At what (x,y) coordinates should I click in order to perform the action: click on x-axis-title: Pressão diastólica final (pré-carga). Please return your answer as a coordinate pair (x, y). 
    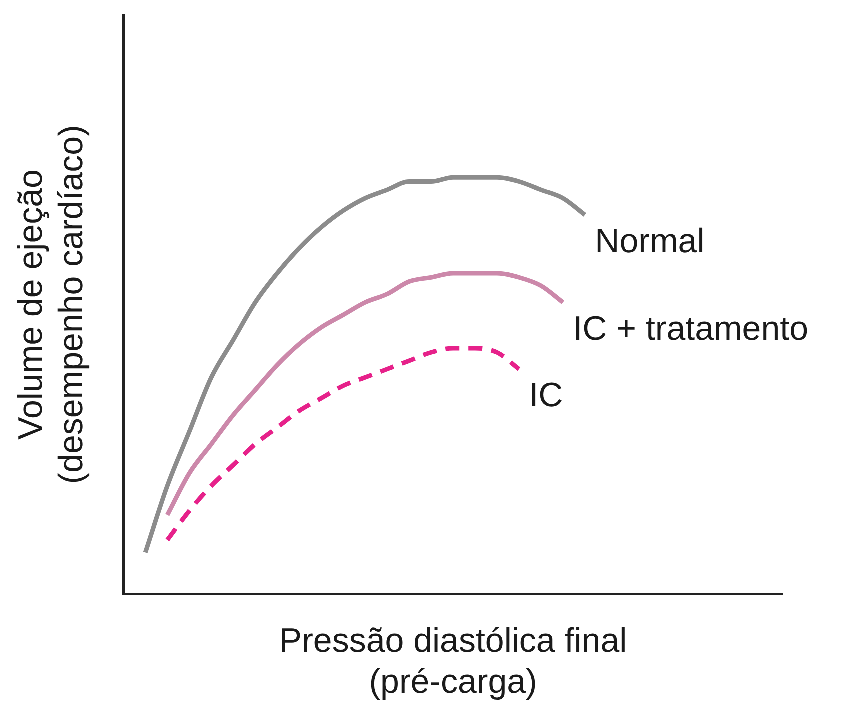
    Looking at the image, I should click on (453, 661).